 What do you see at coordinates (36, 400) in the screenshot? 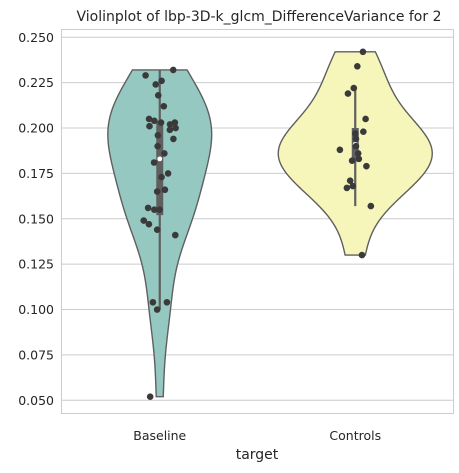
I see `y-tick-label: 0.050` at bounding box center [36, 400].